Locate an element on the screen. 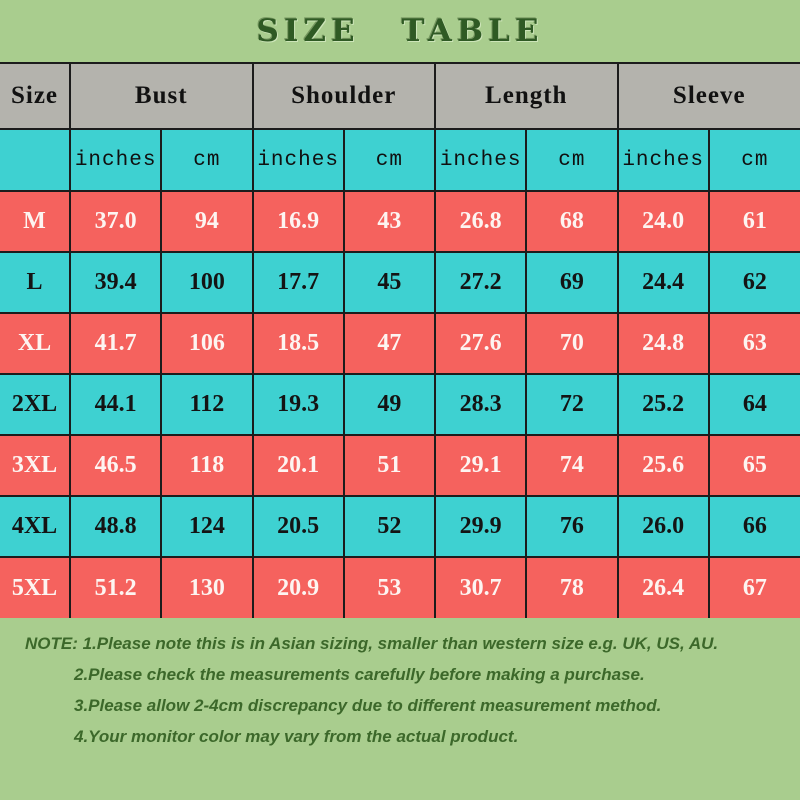  page-title: SIZE TABLE is located at coordinates (400, 31).